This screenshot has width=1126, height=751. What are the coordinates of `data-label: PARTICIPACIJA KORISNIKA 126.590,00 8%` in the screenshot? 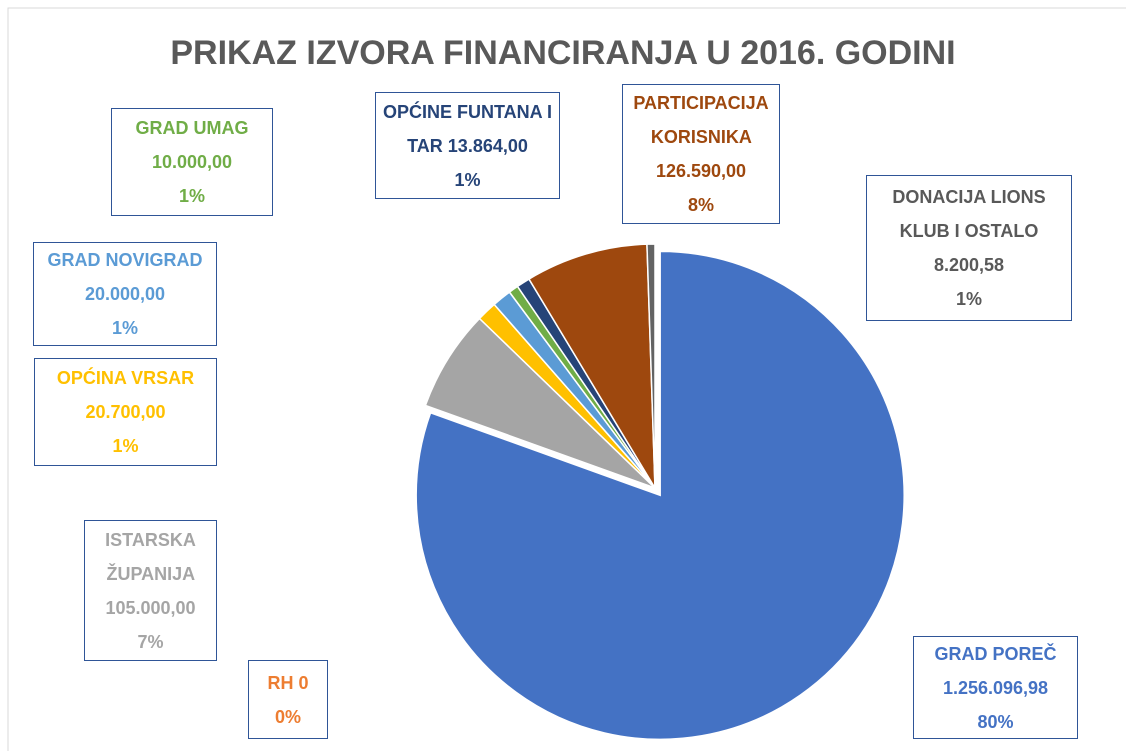 It's located at (701, 154).